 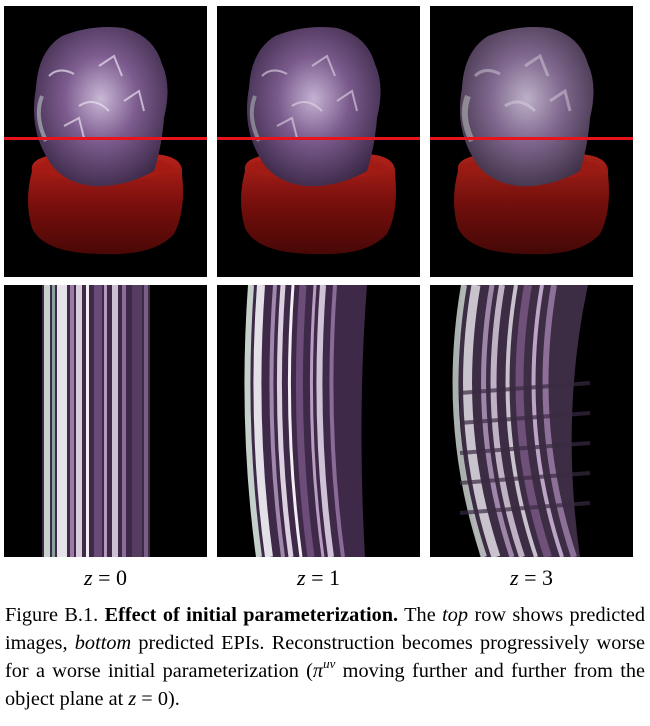 I want to click on z-label-0: z = 0, so click(x=105, y=577).